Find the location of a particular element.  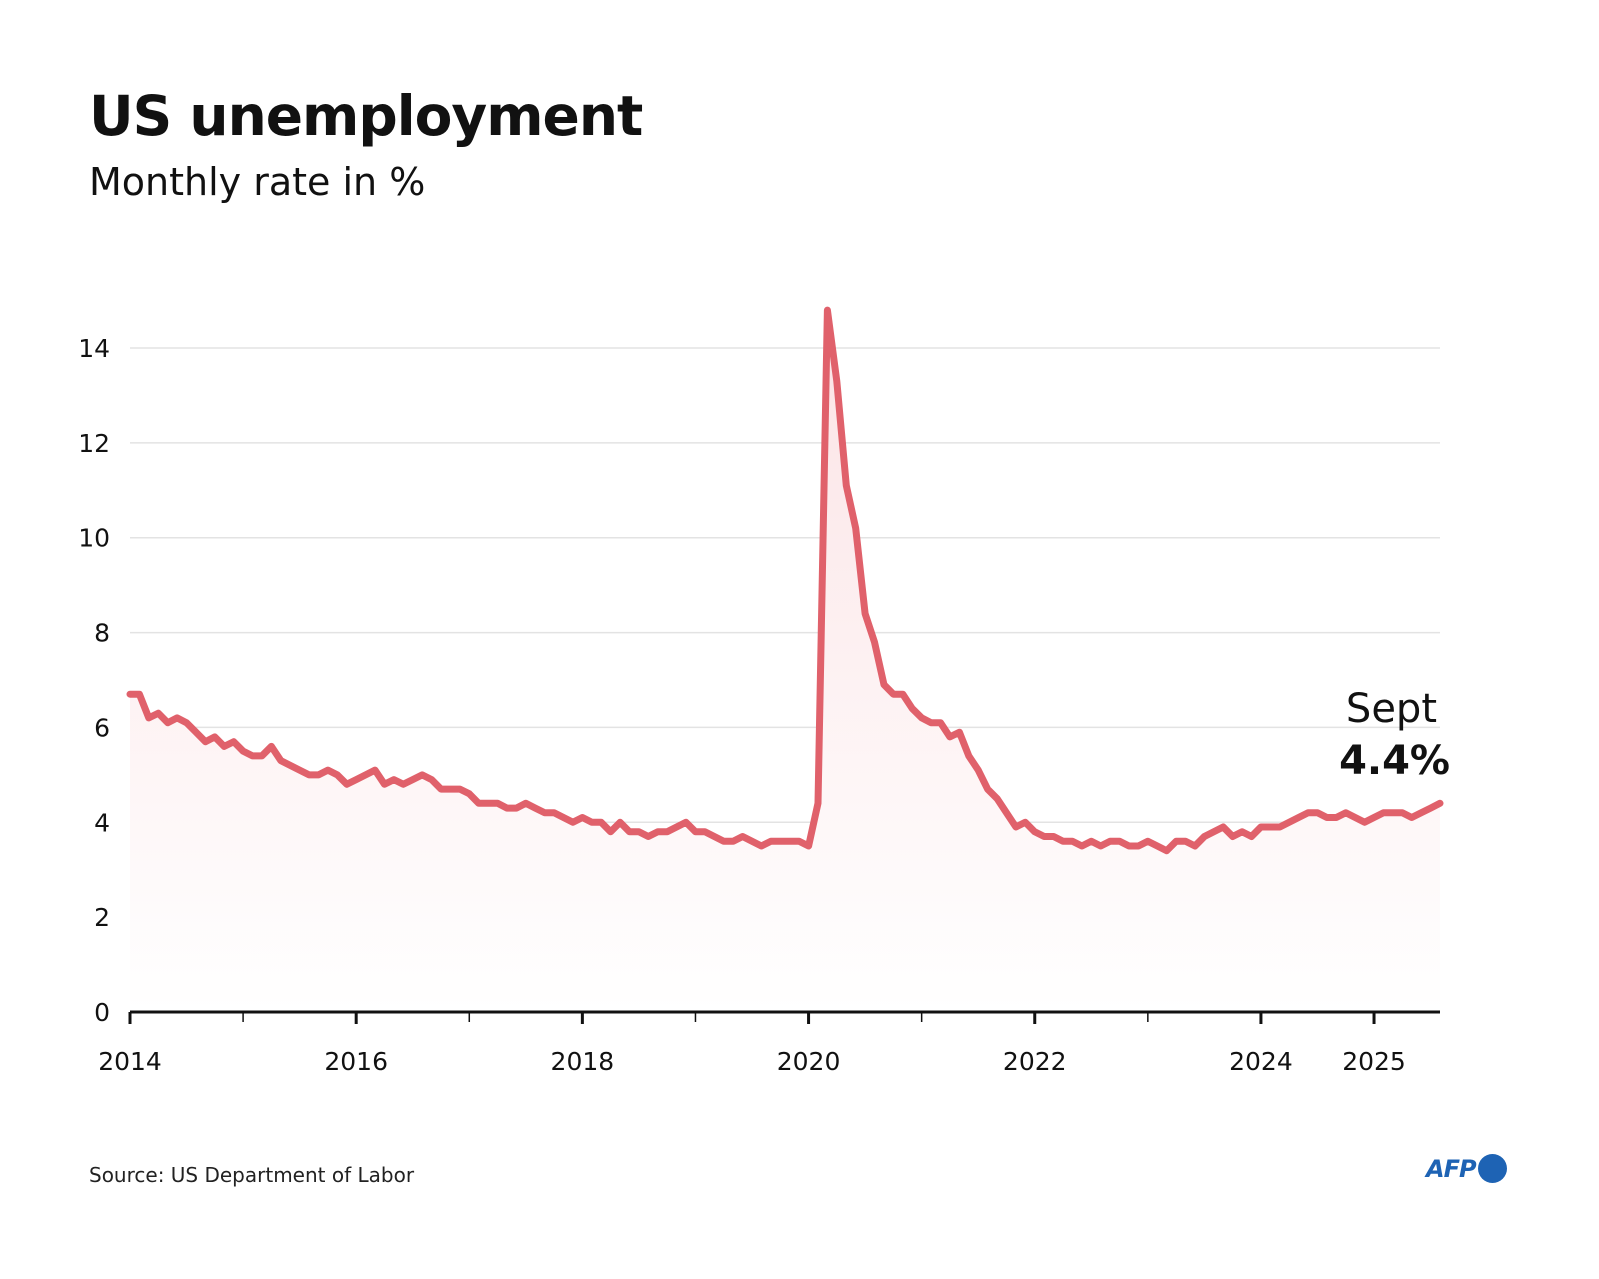

afp-logo-dot-icon is located at coordinates (1492, 1168).